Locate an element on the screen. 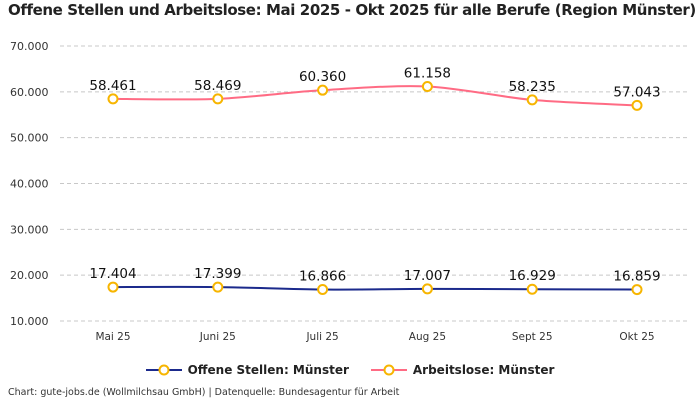 The width and height of the screenshot is (700, 400). data-label: 16.866 is located at coordinates (322, 277).